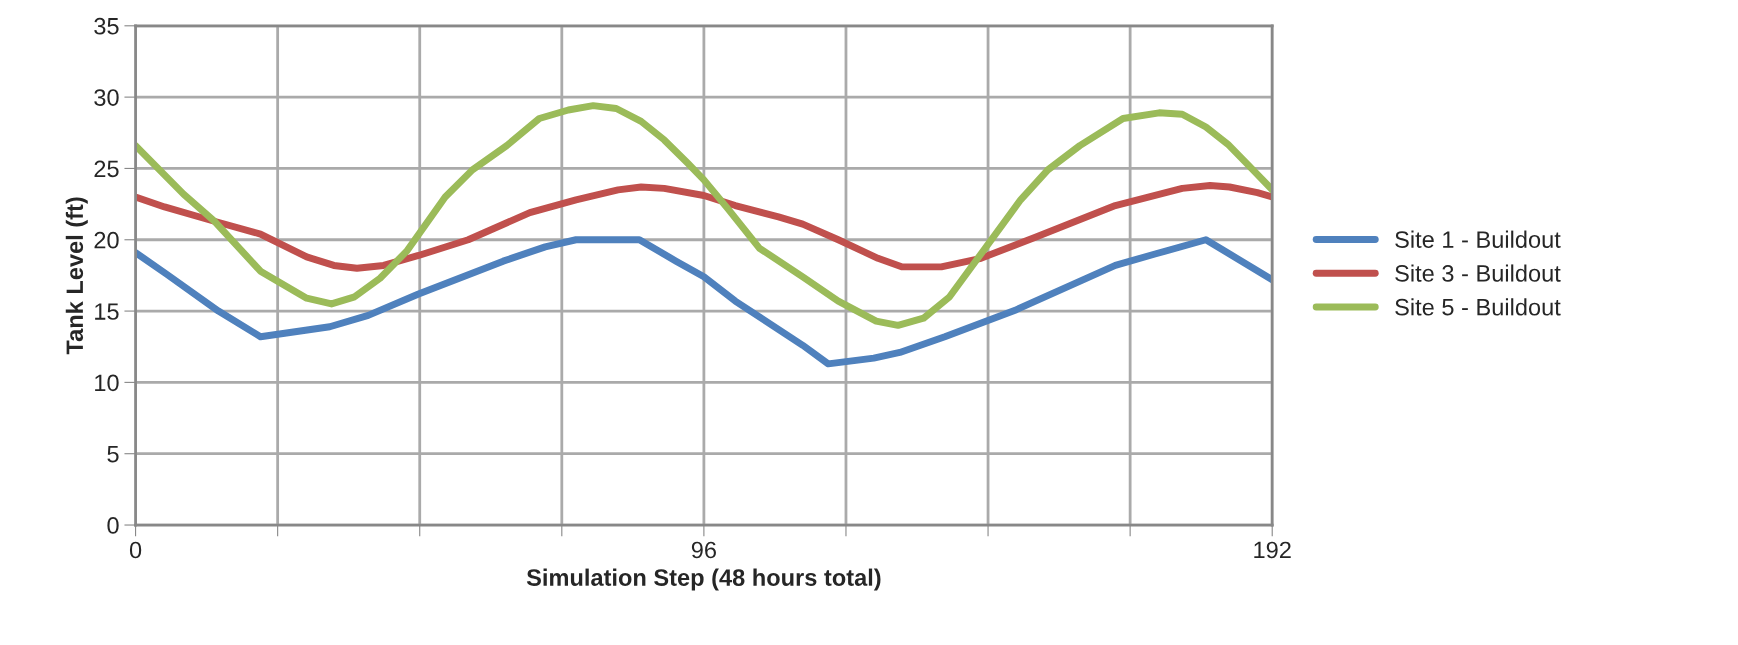  What do you see at coordinates (107, 311) in the screenshot?
I see `y-tick-label: 15` at bounding box center [107, 311].